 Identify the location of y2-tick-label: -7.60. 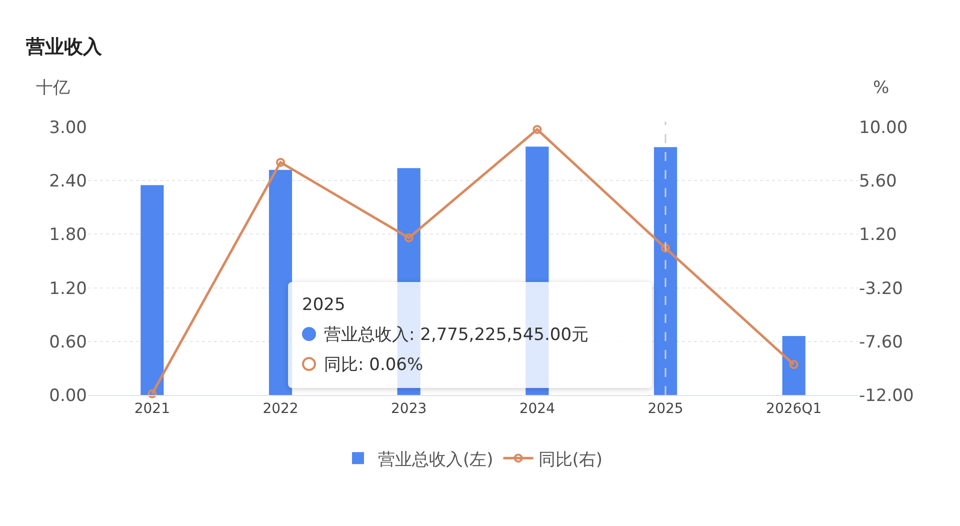
(881, 342).